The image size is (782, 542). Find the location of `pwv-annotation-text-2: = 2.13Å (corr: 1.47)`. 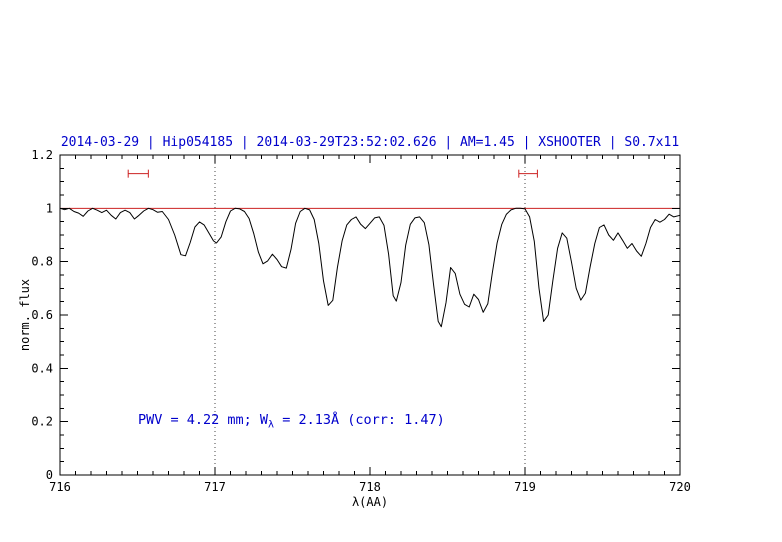

pwv-annotation-text-2: = 2.13Å (corr: 1.47) is located at coordinates (359, 420).